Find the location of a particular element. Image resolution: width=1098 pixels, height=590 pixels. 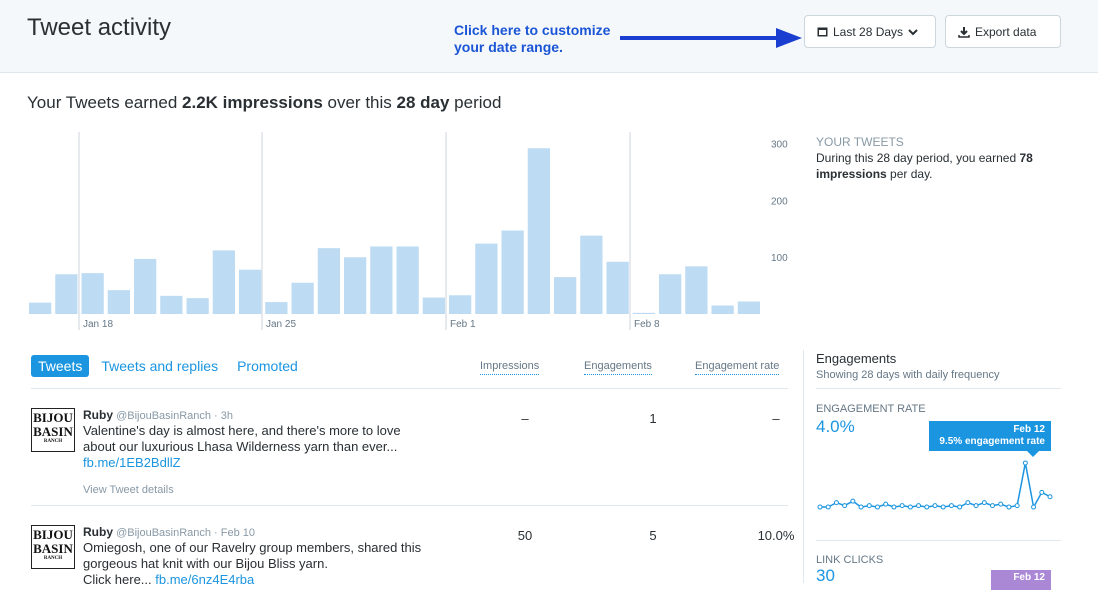

table-divider is located at coordinates (409, 388).